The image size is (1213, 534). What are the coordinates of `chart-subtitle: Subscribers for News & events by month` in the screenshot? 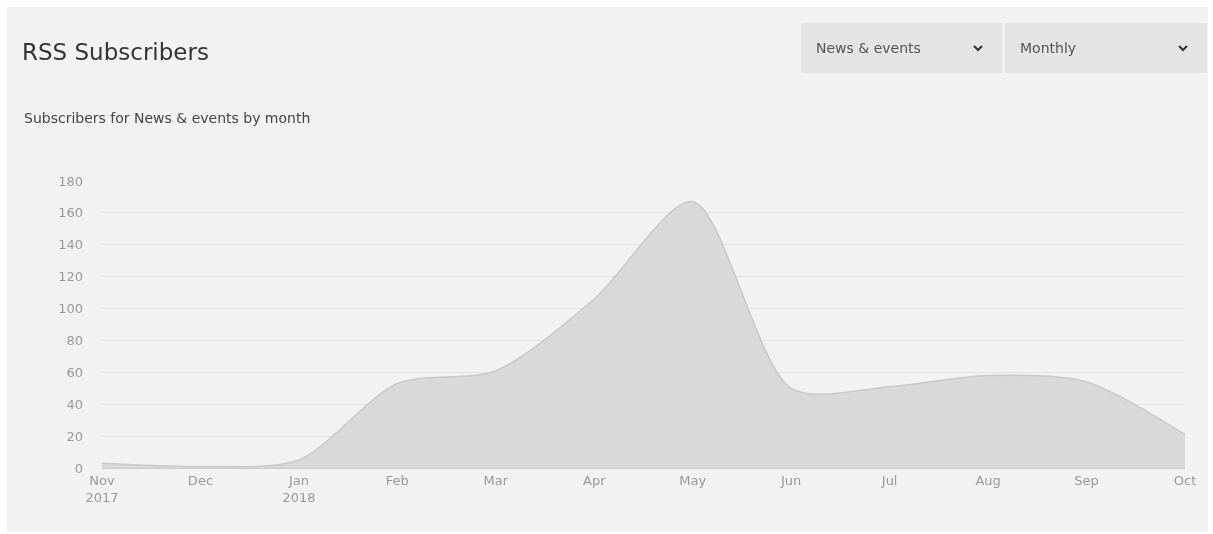 It's located at (167, 118).